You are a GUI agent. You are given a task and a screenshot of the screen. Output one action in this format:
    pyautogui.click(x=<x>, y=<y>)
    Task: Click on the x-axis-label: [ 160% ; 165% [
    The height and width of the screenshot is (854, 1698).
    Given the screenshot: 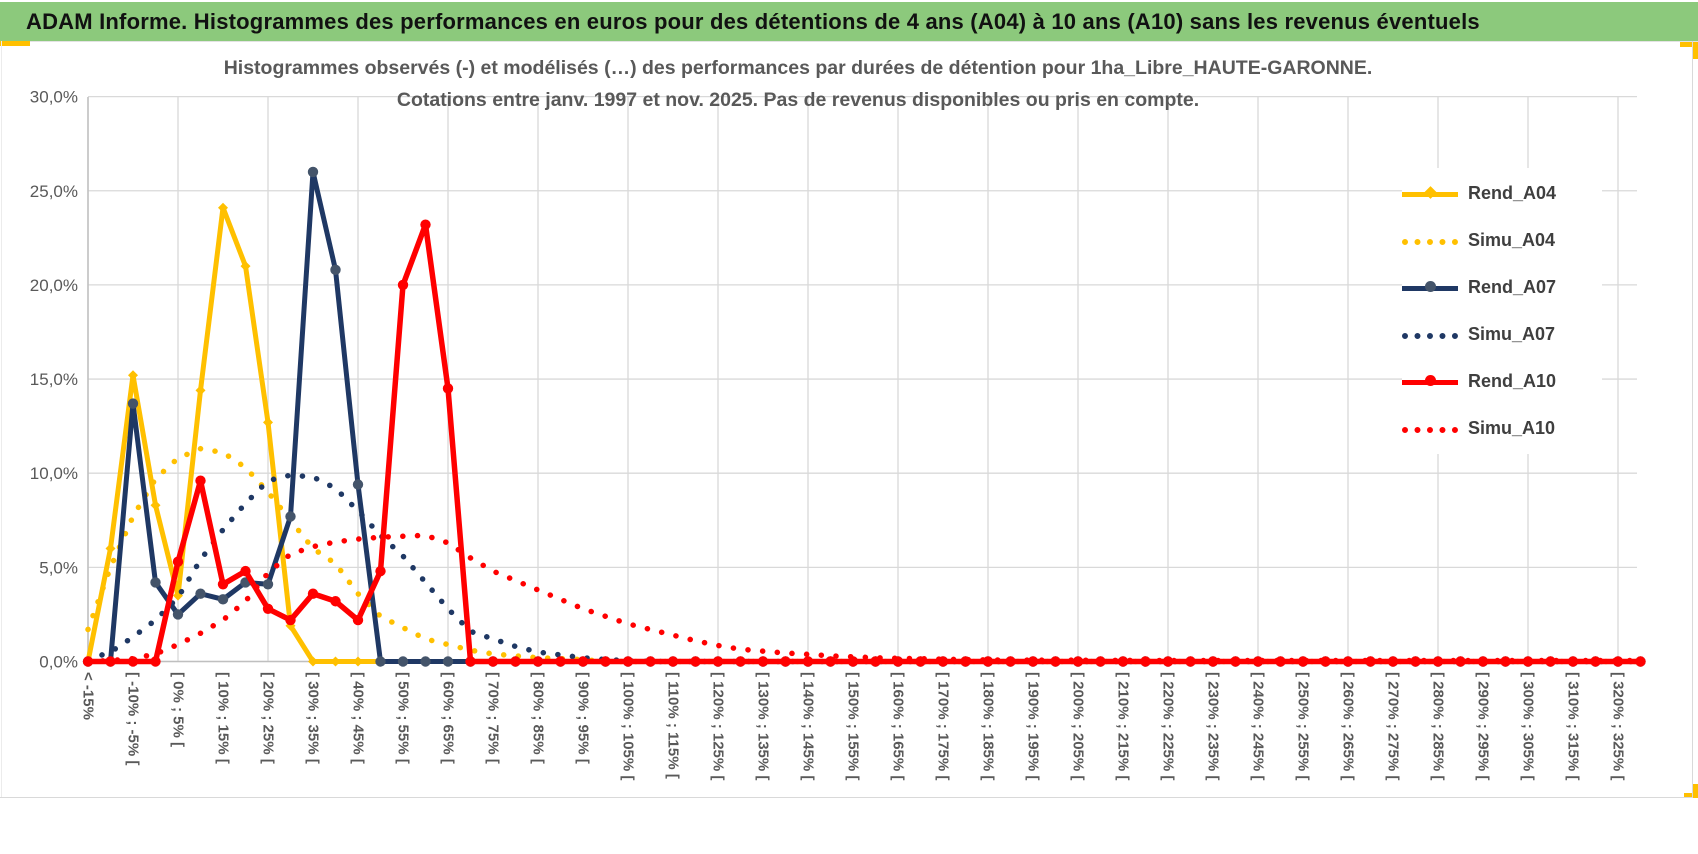 What is the action you would take?
    pyautogui.click(x=898, y=726)
    